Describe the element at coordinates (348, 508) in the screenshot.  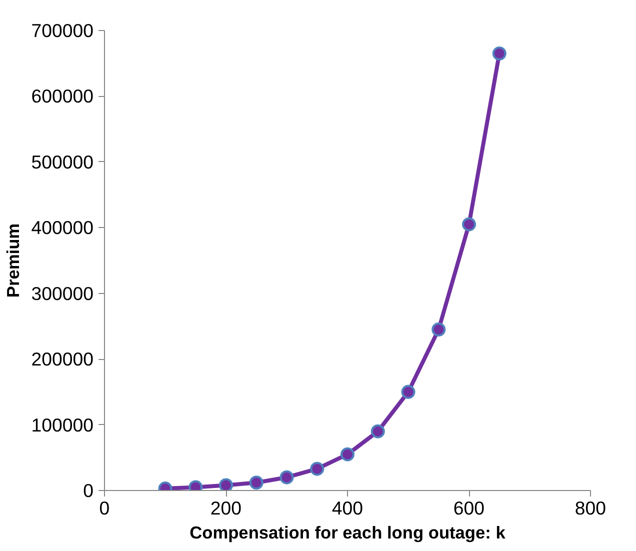
I see `x-tick-label: 400` at that location.